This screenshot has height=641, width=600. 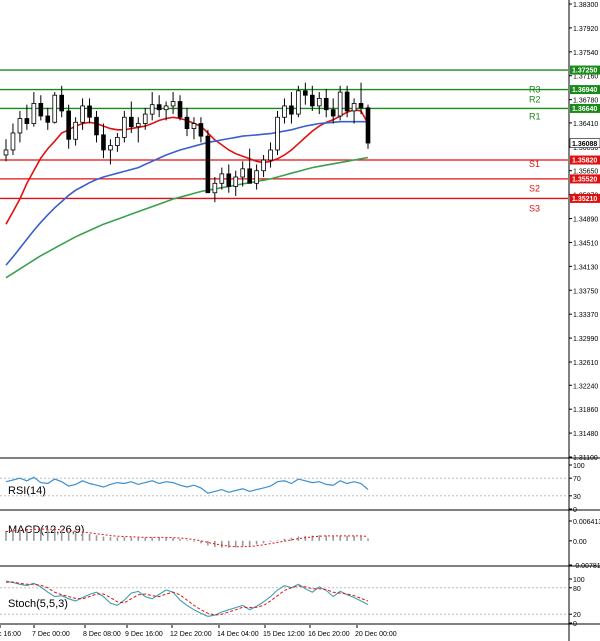 I want to click on price-tick-label: 1.34510, so click(x=585, y=243).